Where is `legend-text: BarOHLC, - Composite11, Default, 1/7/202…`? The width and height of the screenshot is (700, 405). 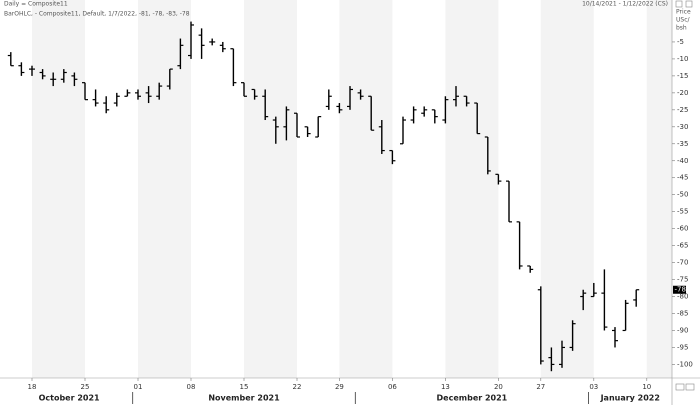
legend-text: BarOHLC, - Composite11, Default, 1/7/202… is located at coordinates (97, 14).